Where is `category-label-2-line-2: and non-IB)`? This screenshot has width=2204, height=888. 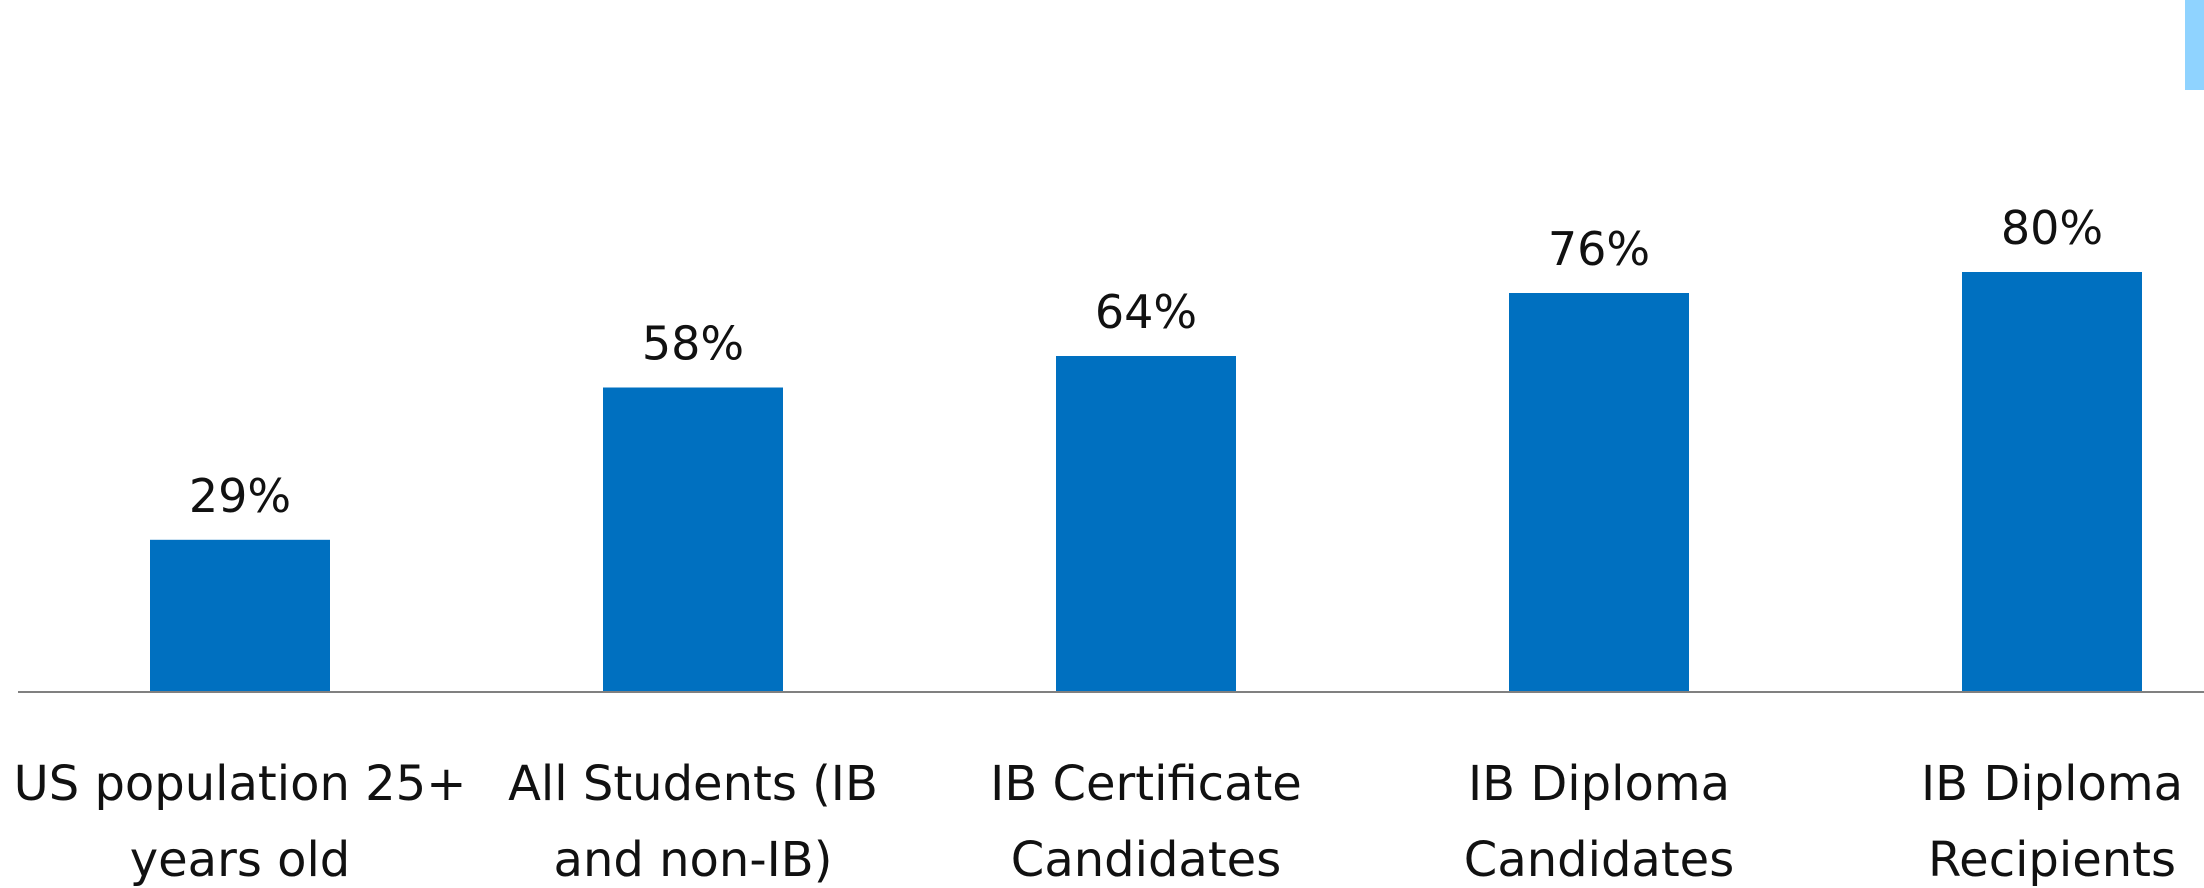
category-label-2-line-2: and non-IB) is located at coordinates (693, 860).